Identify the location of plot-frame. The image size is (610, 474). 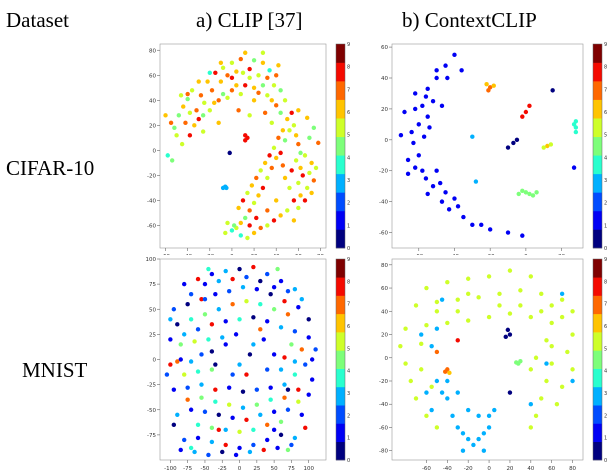
(487, 359).